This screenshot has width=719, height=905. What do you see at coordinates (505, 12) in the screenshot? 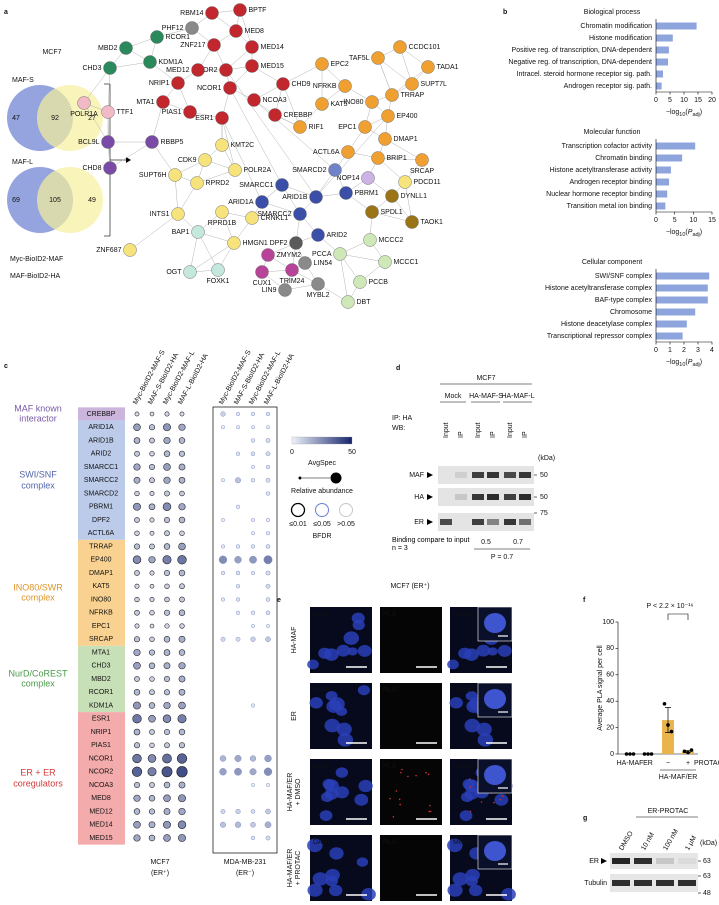
I see `panel-label: b` at bounding box center [505, 12].